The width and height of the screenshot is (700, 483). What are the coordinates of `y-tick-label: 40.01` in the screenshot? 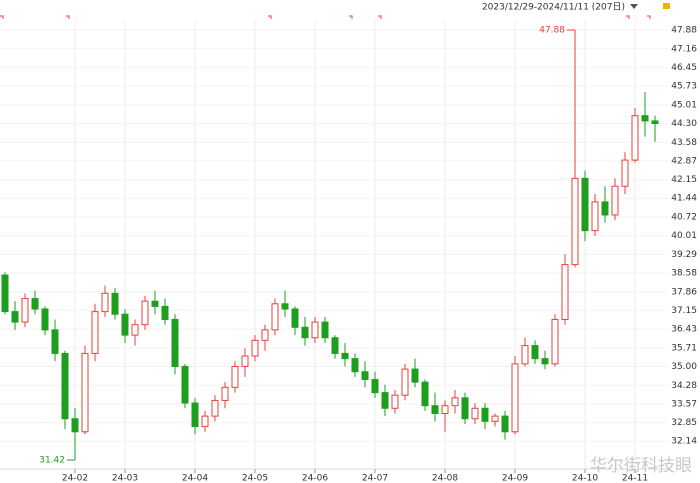 It's located at (684, 236).